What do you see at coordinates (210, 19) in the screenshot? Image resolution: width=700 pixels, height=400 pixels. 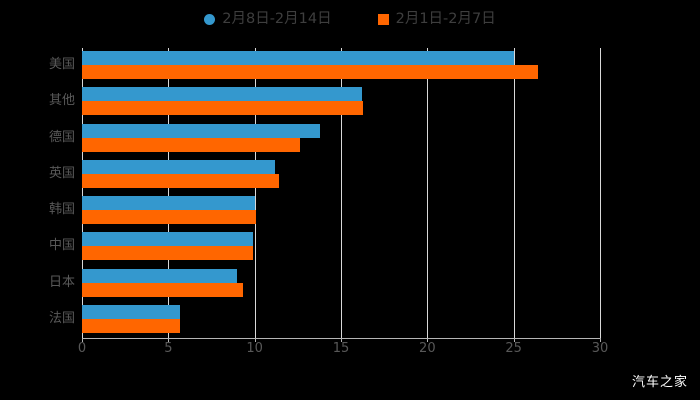 I see `legend-circle-marker-icon` at bounding box center [210, 19].